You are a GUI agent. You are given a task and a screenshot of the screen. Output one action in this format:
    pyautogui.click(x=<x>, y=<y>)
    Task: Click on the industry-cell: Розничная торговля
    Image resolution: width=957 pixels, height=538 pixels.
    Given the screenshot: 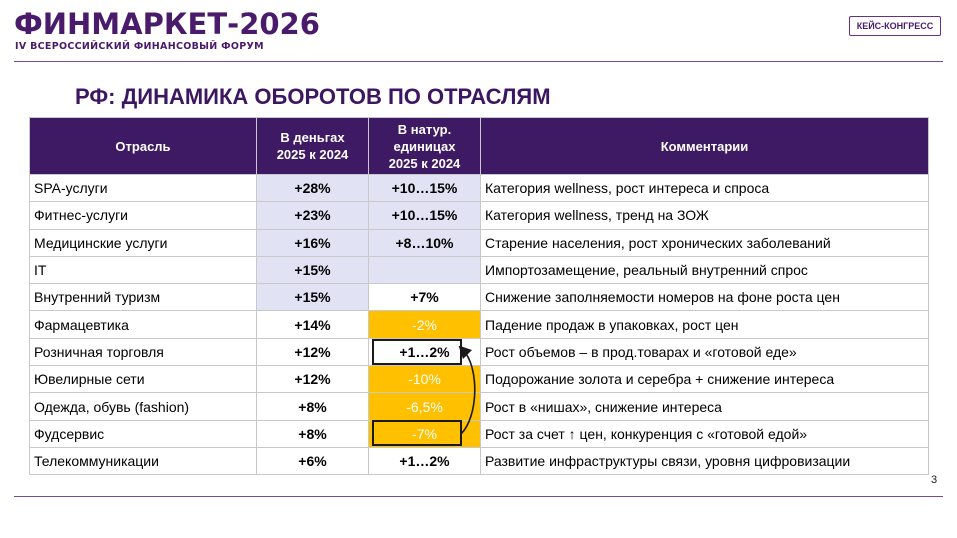 What is the action you would take?
    pyautogui.click(x=143, y=352)
    